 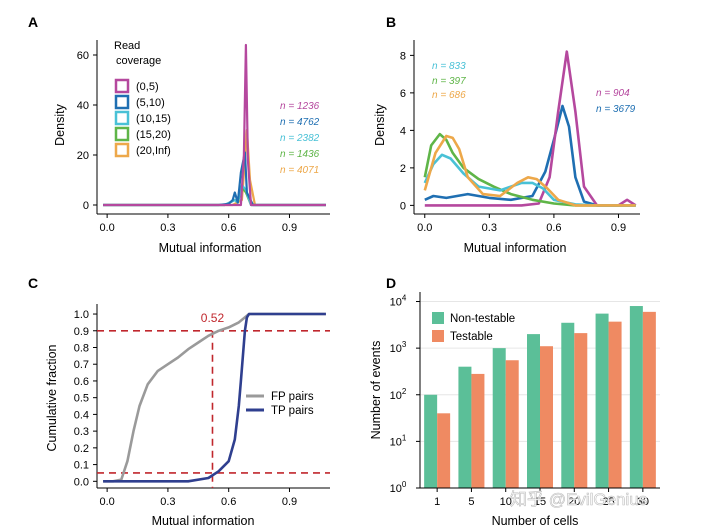 What do you see at coordinates (540, 502) in the screenshot?
I see `d-xtick-label: 15` at bounding box center [540, 502].